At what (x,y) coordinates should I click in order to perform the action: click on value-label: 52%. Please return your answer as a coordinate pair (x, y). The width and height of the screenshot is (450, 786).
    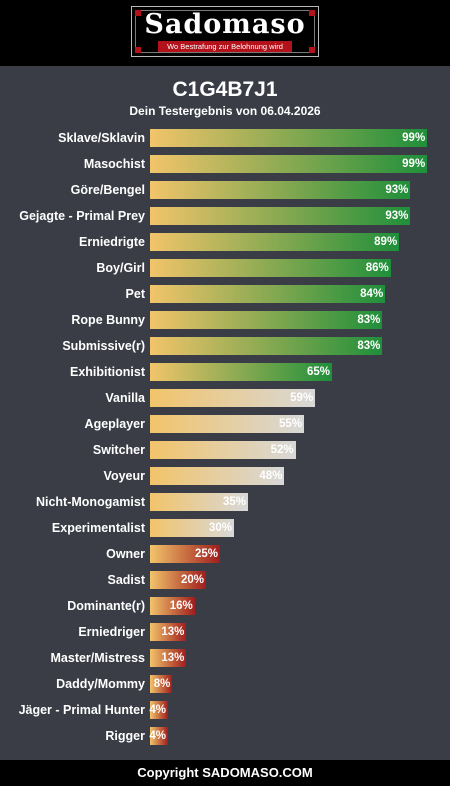
    Looking at the image, I should click on (282, 450).